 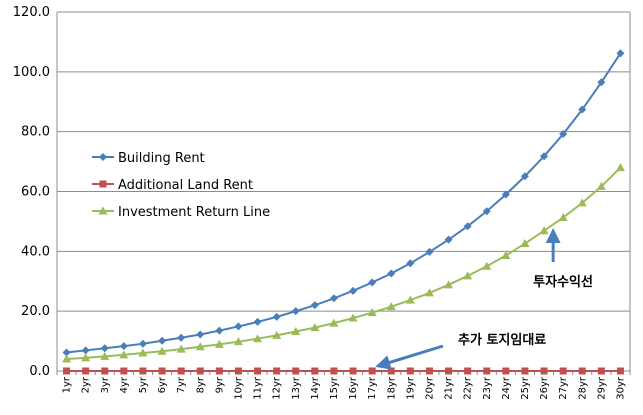 I want to click on x-tick-label: 12yr, so click(x=277, y=388).